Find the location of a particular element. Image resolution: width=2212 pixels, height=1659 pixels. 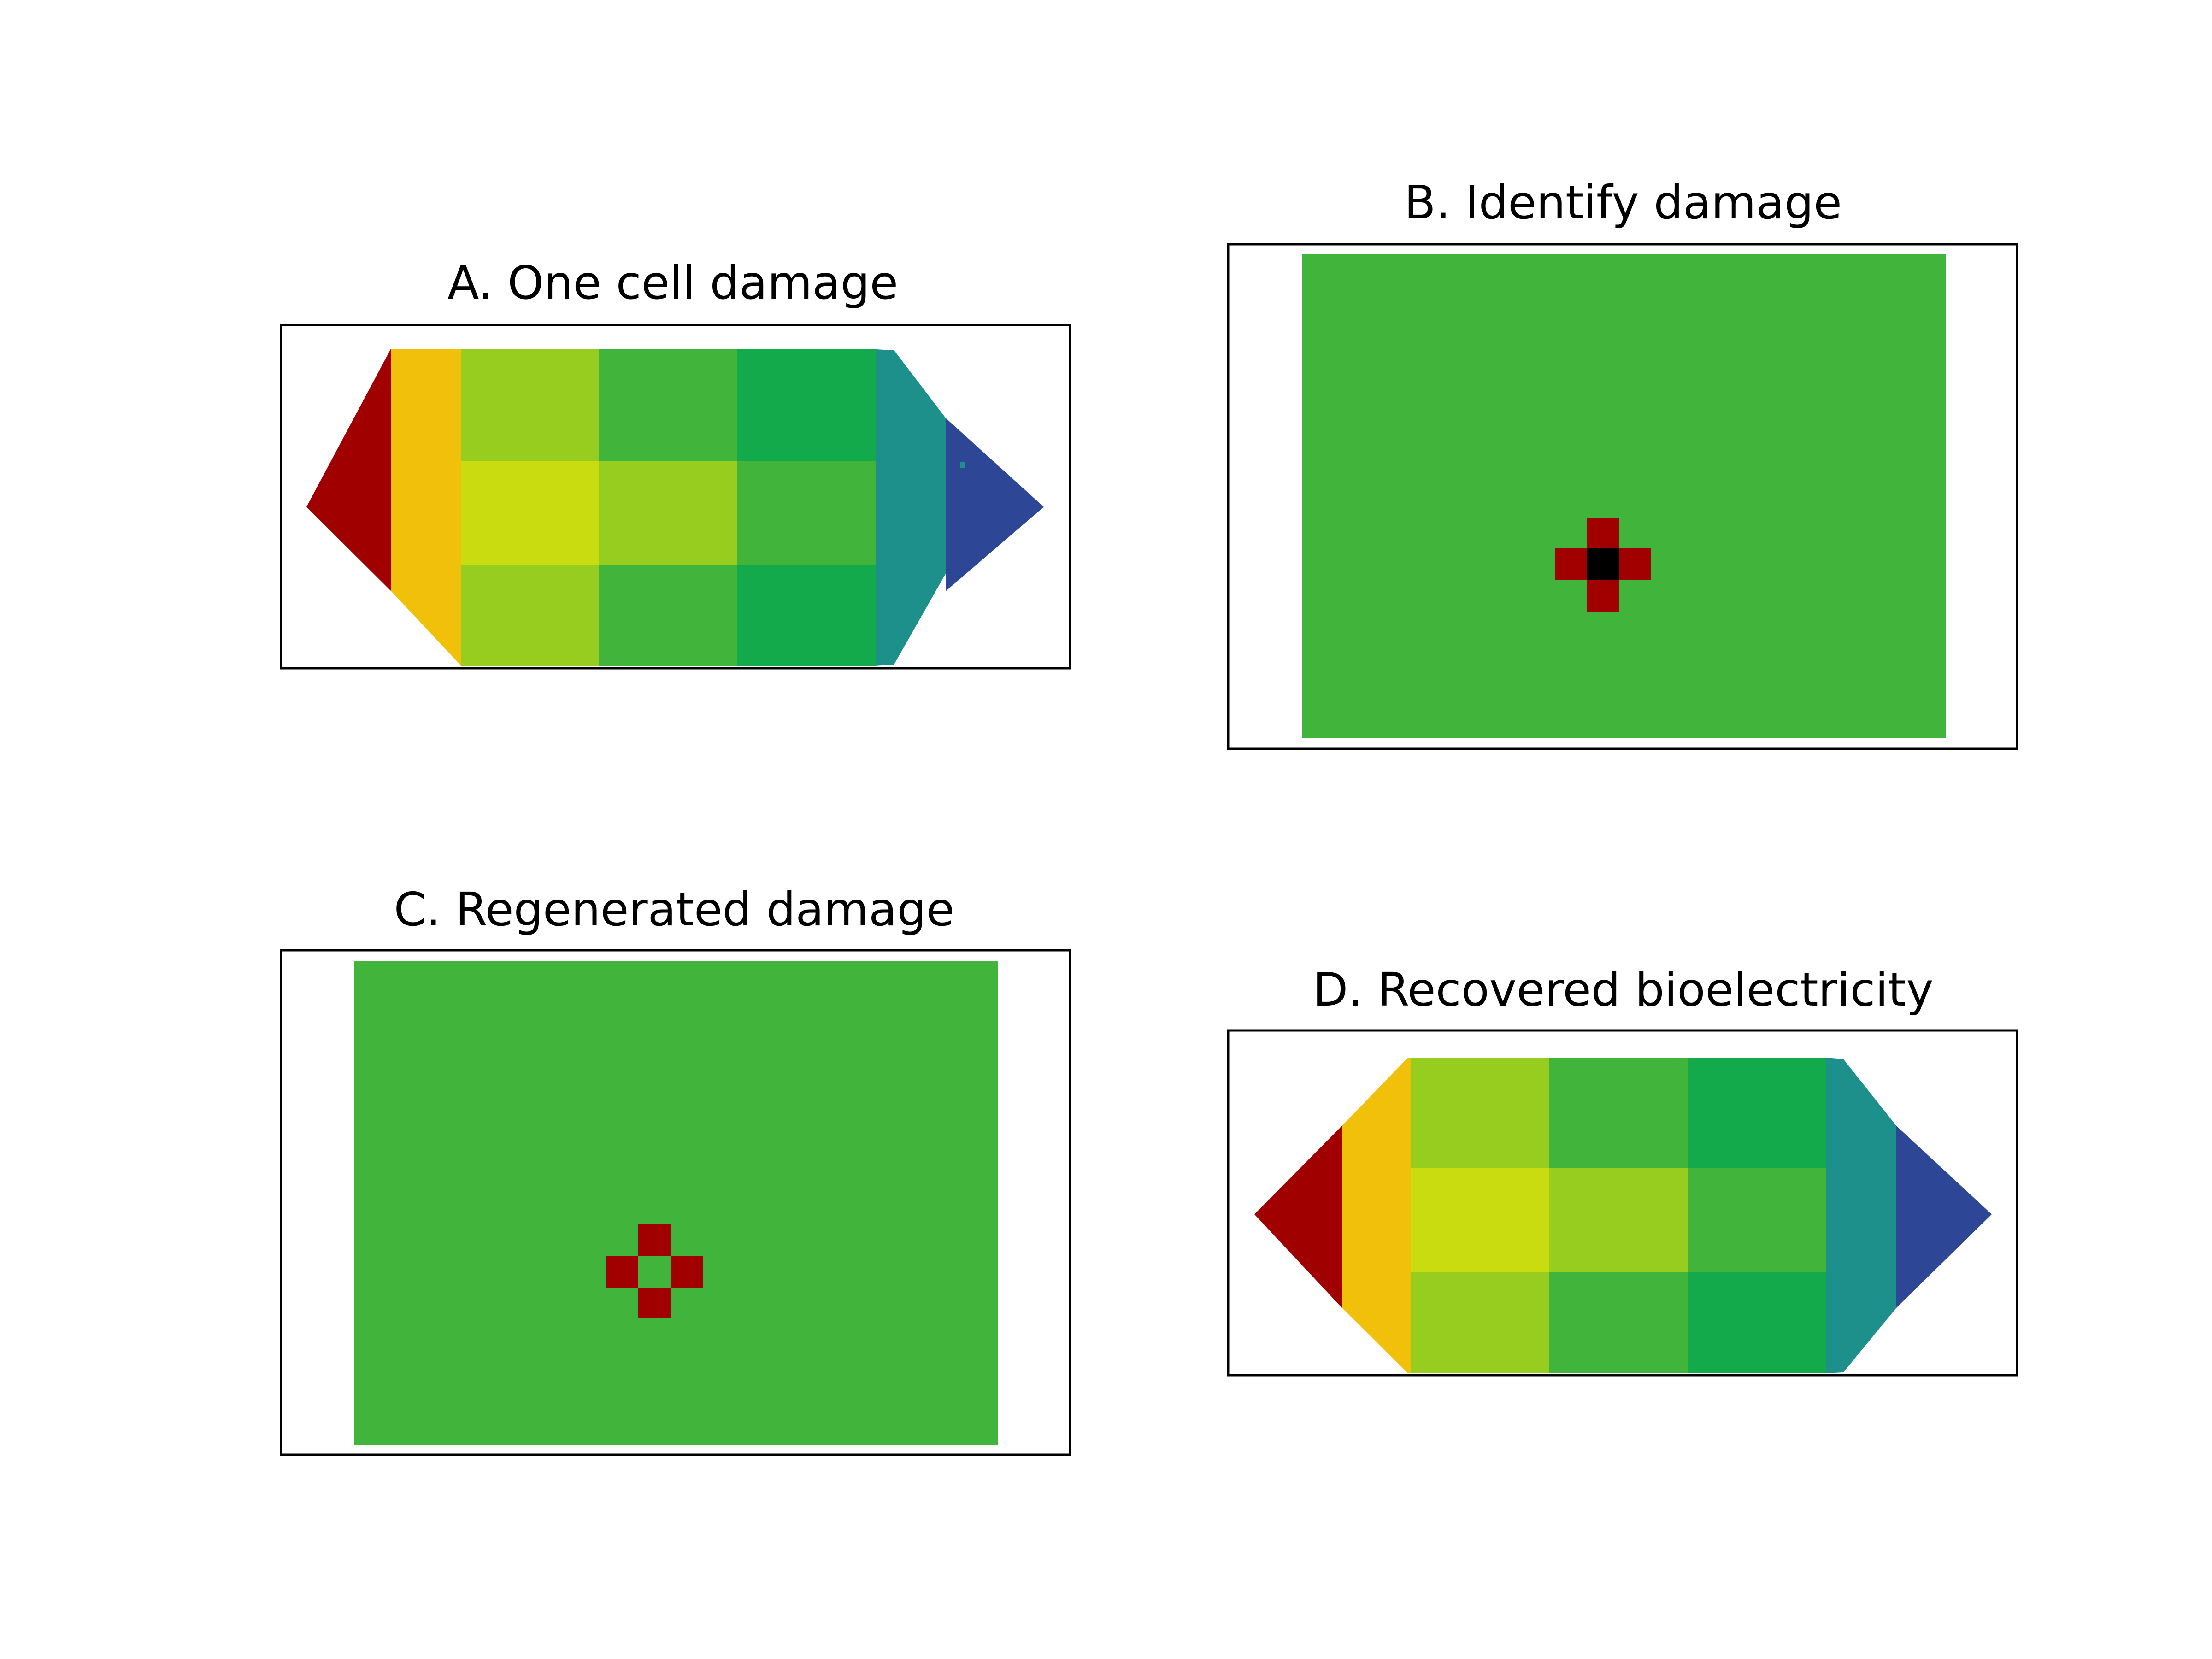

panel-a: A. One cell damage is located at coordinates (675, 462).